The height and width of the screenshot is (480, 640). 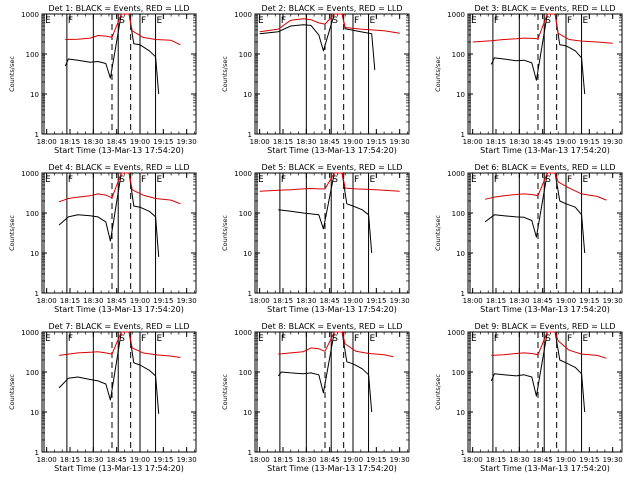 I want to click on panel-title: Det 9: BLACK = Events, RED = LLD, so click(x=545, y=326).